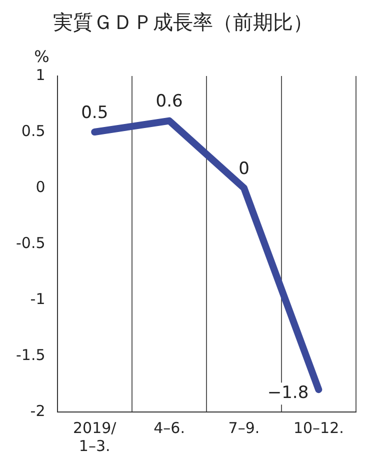  I want to click on y-tick-label: -0.5, so click(31, 243).